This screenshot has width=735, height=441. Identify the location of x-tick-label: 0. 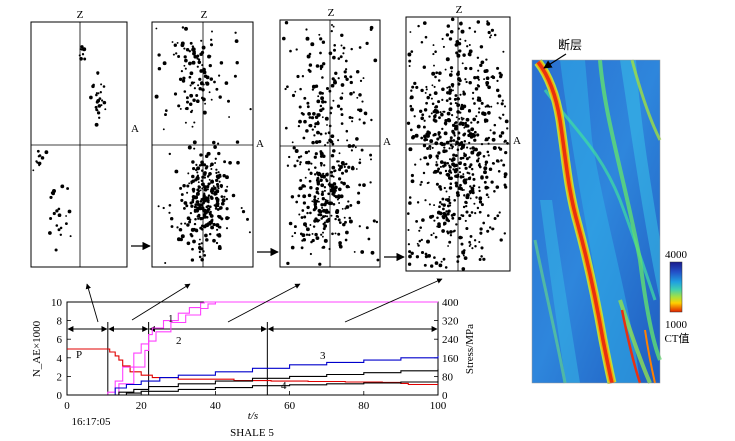
(67, 406).